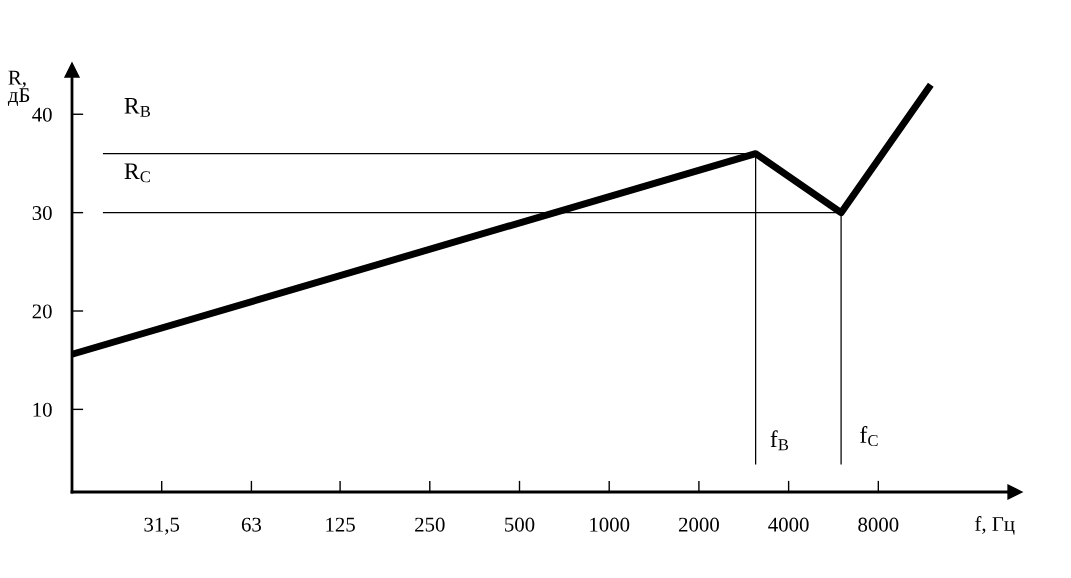 The height and width of the screenshot is (578, 1071). Describe the element at coordinates (251, 524) in the screenshot. I see `x-tick-label: 63` at that location.